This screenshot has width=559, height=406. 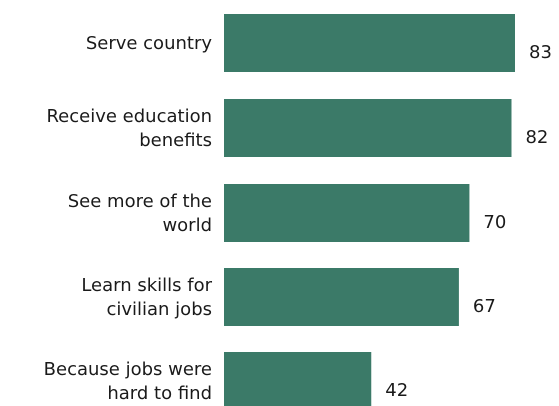 I want to click on category-label-line: Receive education, so click(x=129, y=116).